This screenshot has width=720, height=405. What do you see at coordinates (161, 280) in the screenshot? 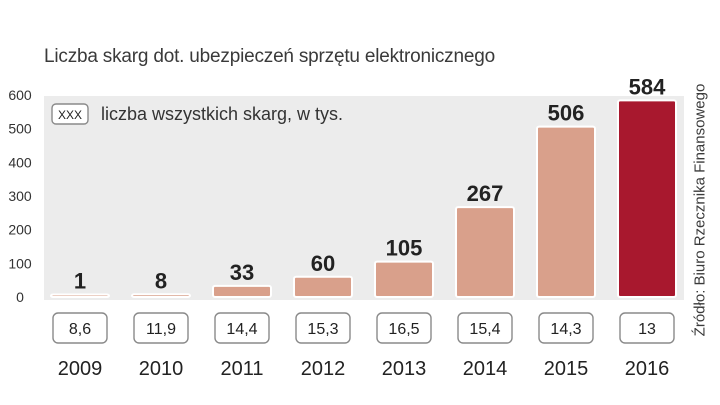
I see `bar-value-label: 8` at bounding box center [161, 280].